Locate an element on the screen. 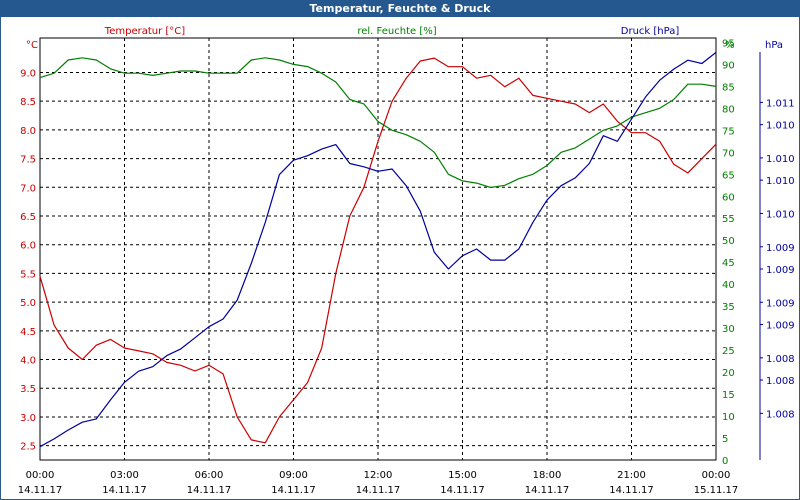 The height and width of the screenshot is (500, 800). humidity-tick-label: 65 is located at coordinates (728, 175).